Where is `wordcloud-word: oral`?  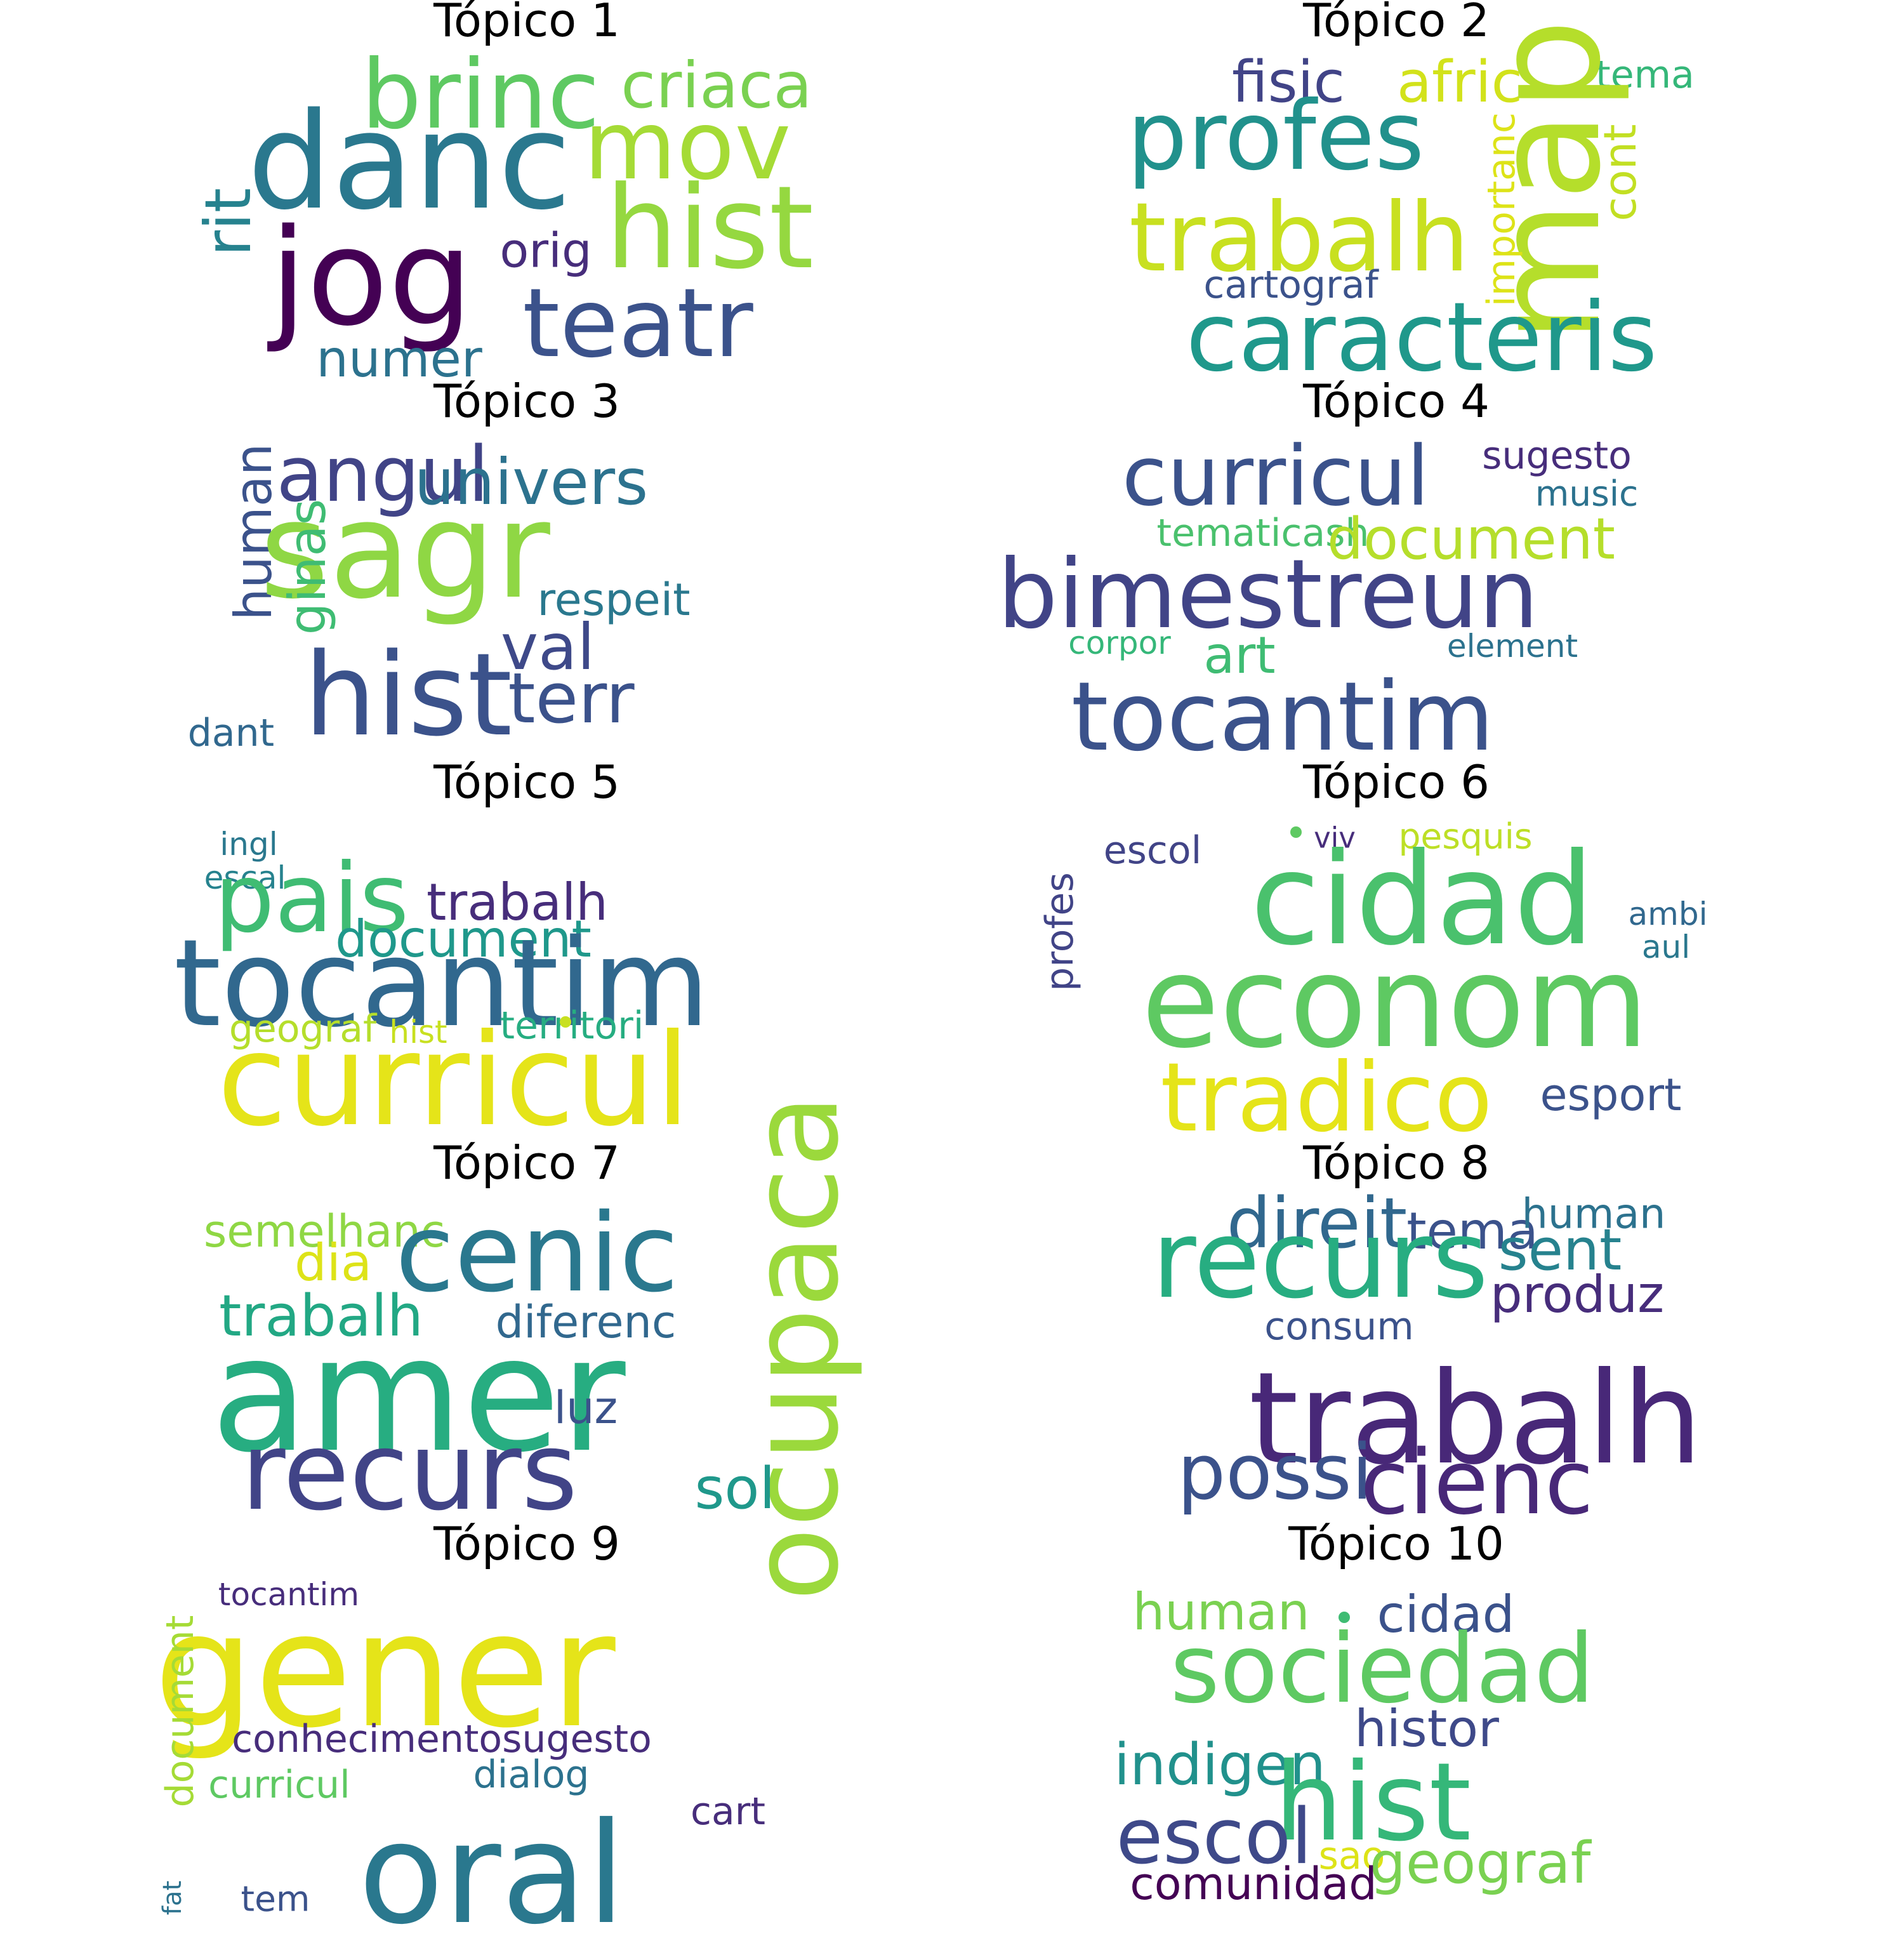
wordcloud-word: oral is located at coordinates (492, 1874).